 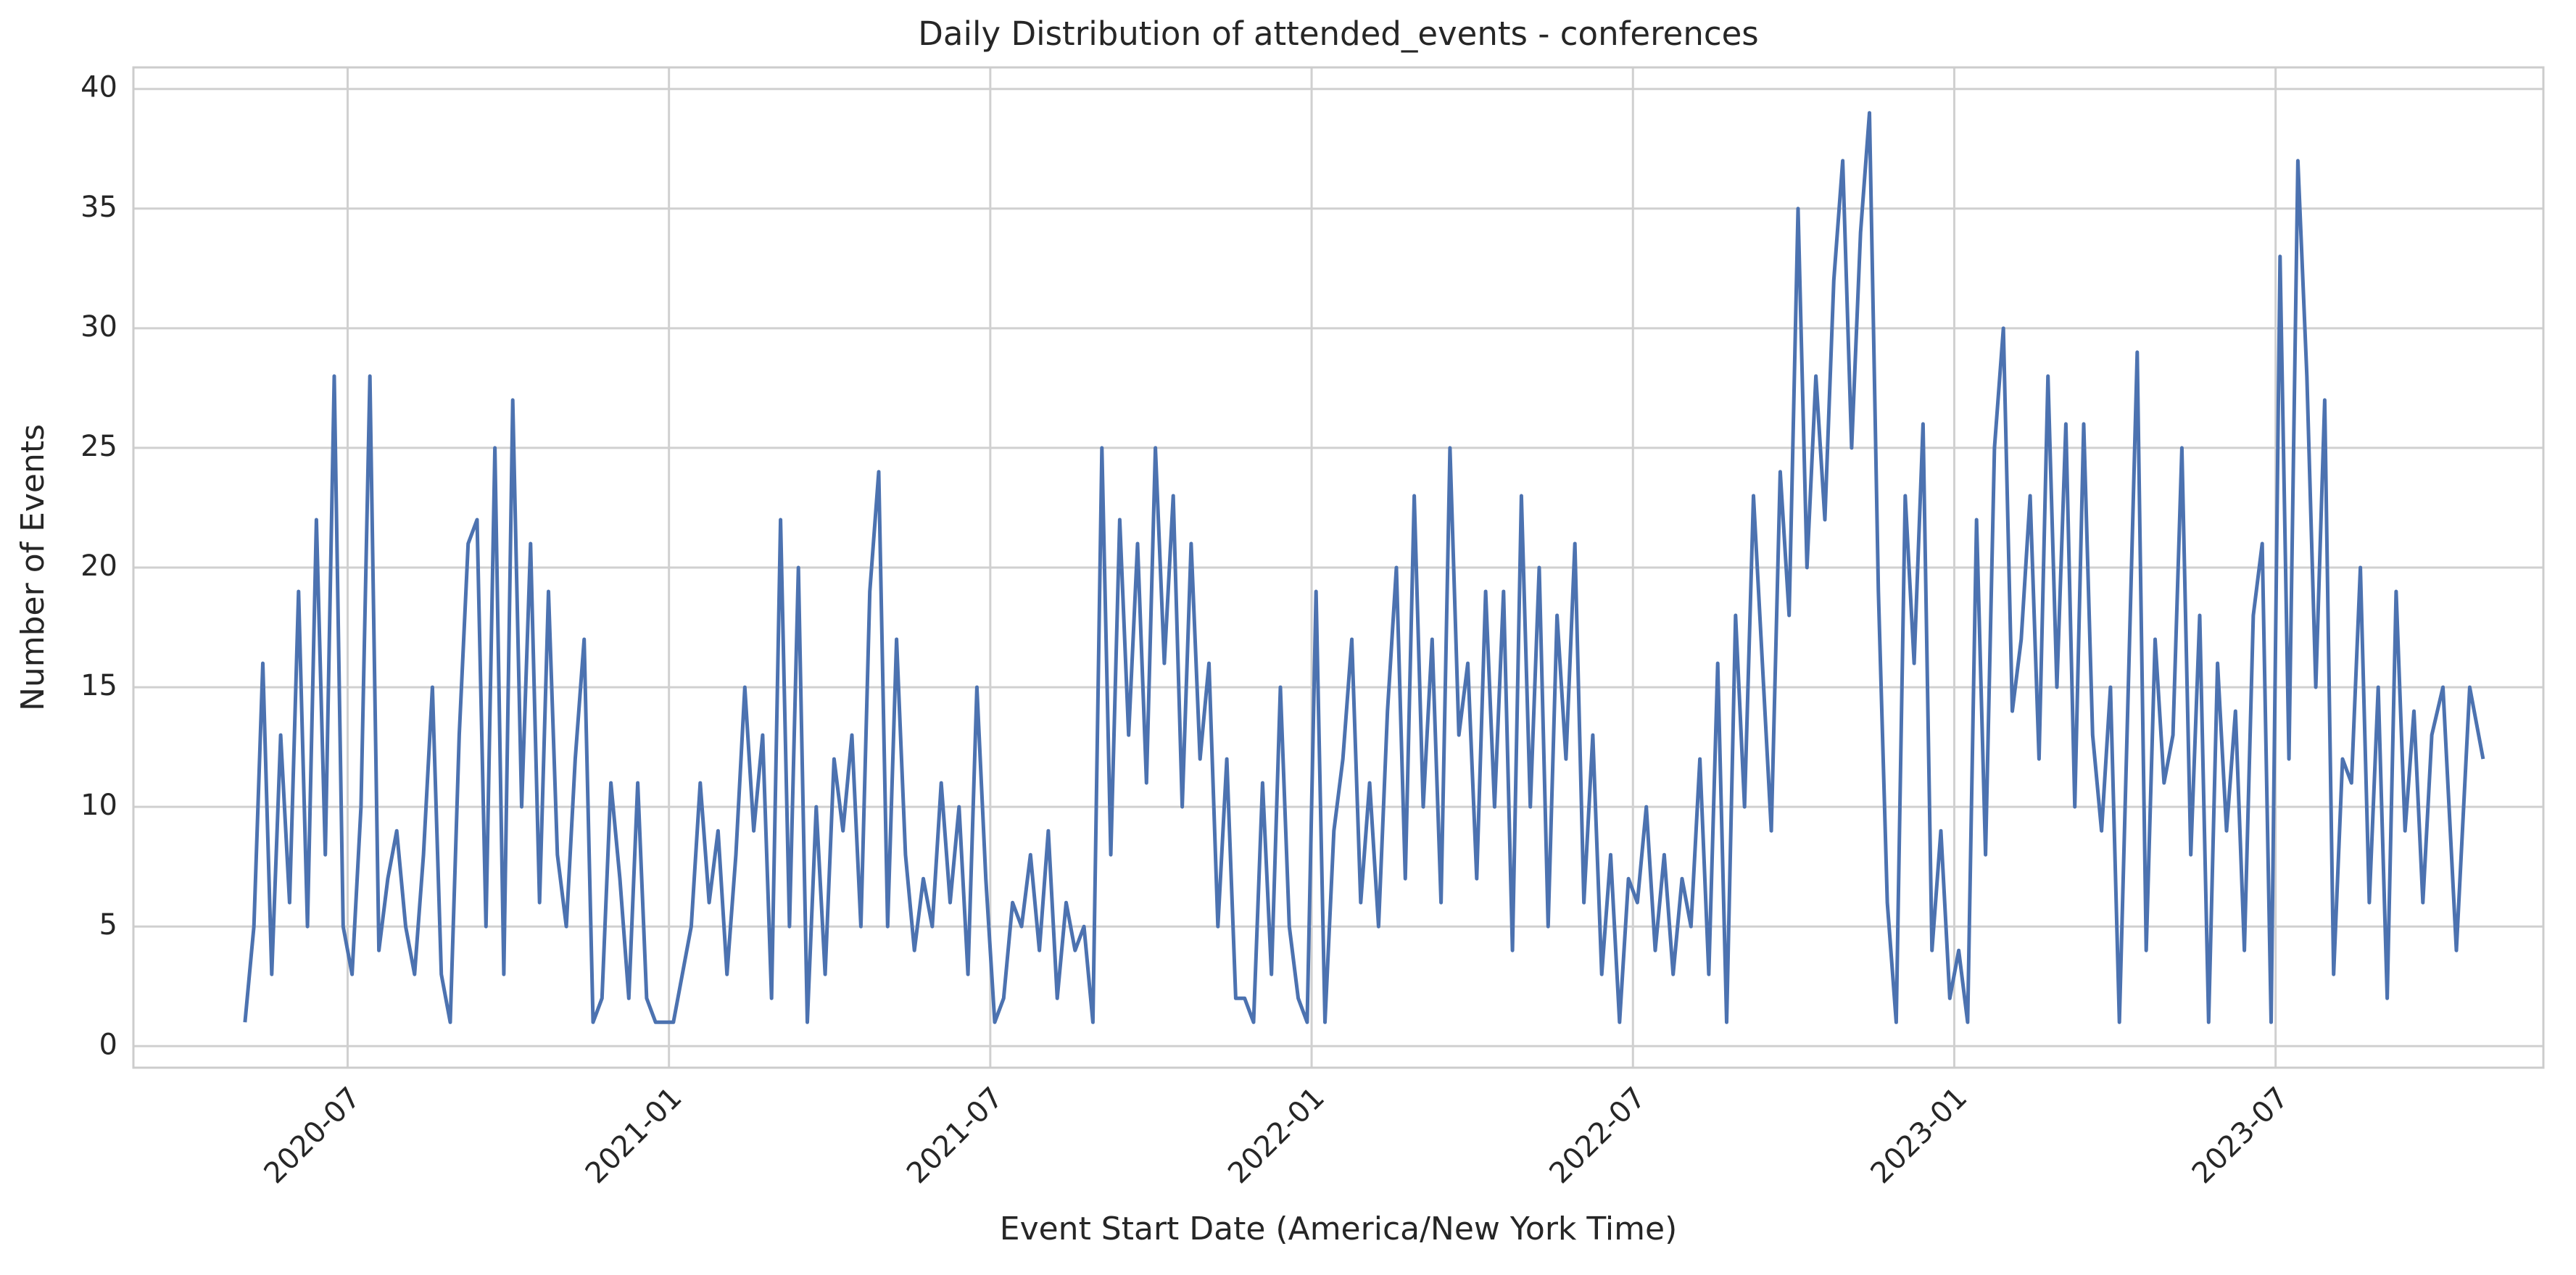 I want to click on y-tick-label: 5, so click(x=108, y=925).